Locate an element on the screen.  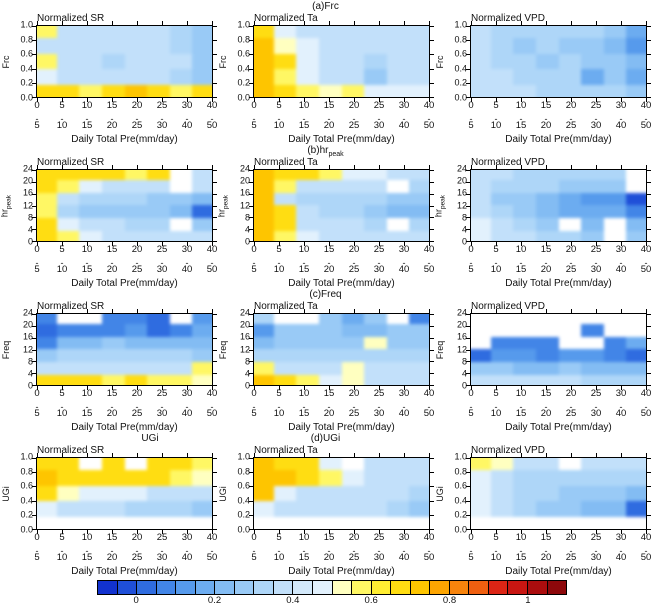
y-axis-label-text: hr is located at coordinates (221, 212).